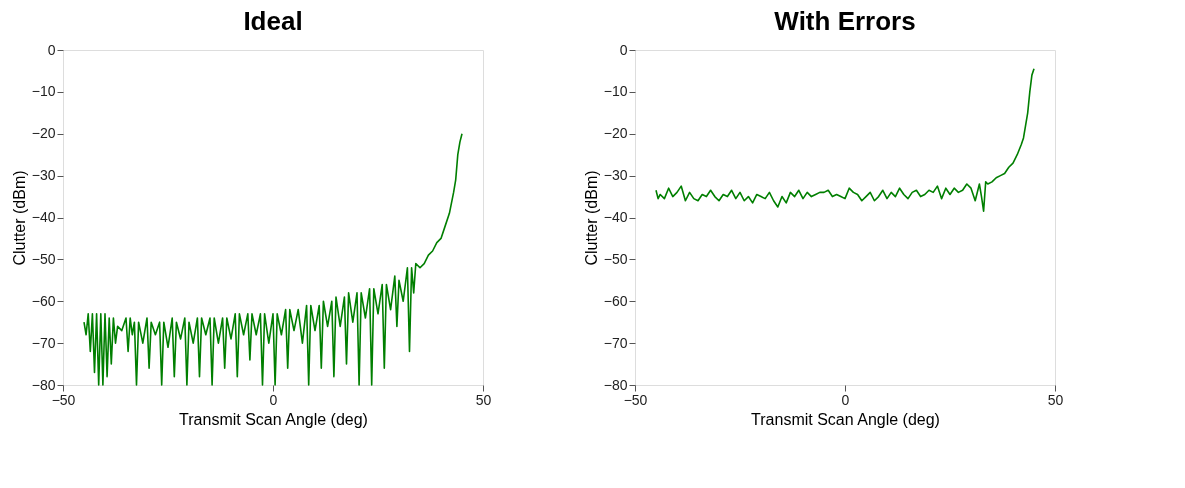  Describe the element at coordinates (273, 21) in the screenshot. I see `chart-title: Ideal` at that location.